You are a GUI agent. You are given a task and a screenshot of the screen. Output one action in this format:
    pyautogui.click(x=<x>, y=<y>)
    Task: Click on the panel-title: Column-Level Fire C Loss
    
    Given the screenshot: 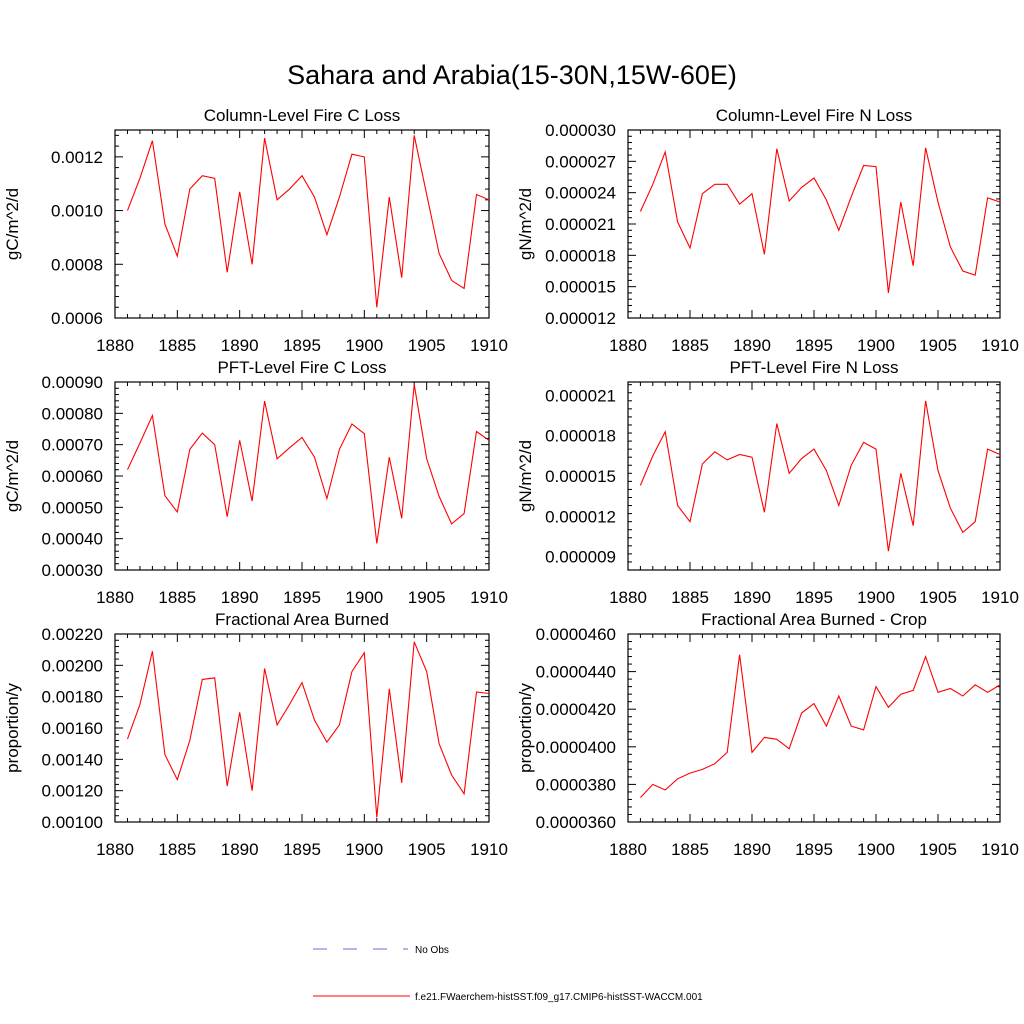 What is the action you would take?
    pyautogui.click(x=302, y=115)
    